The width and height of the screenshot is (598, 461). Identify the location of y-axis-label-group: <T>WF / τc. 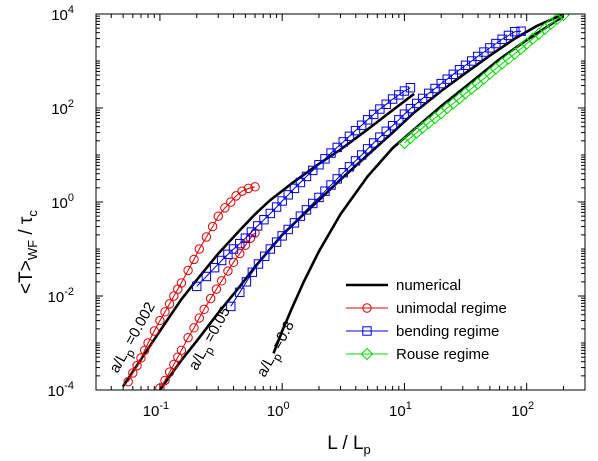
(28, 252).